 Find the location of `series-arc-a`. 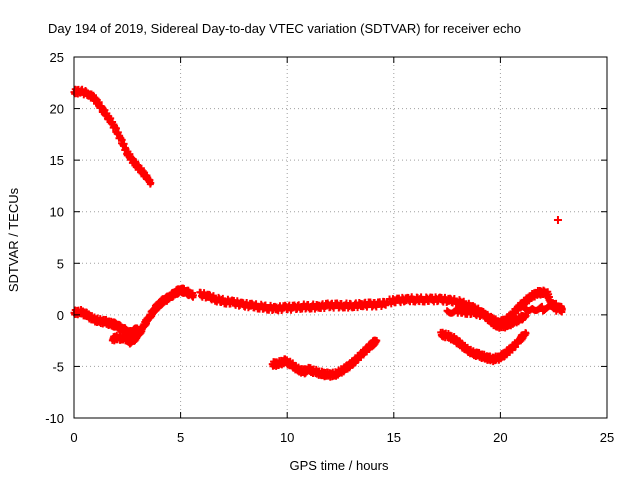

series-arc-a is located at coordinates (112, 136).